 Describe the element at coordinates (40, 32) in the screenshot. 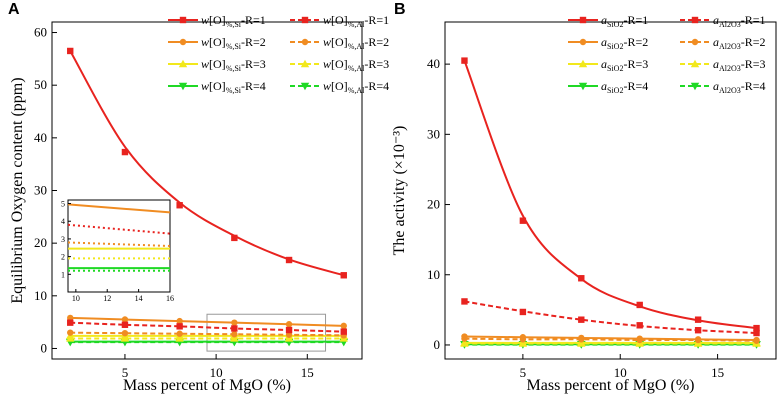

I see `y-tick-label: 60` at that location.